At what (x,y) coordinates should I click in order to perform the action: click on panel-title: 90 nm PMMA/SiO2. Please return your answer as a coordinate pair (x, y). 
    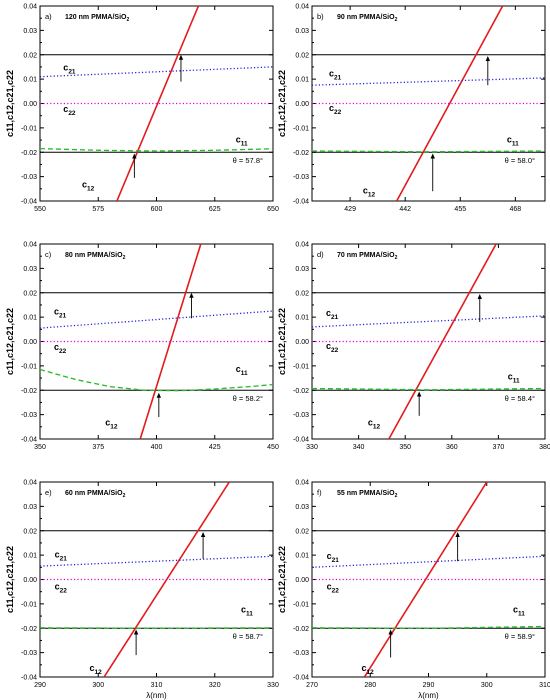
    Looking at the image, I should click on (367, 18).